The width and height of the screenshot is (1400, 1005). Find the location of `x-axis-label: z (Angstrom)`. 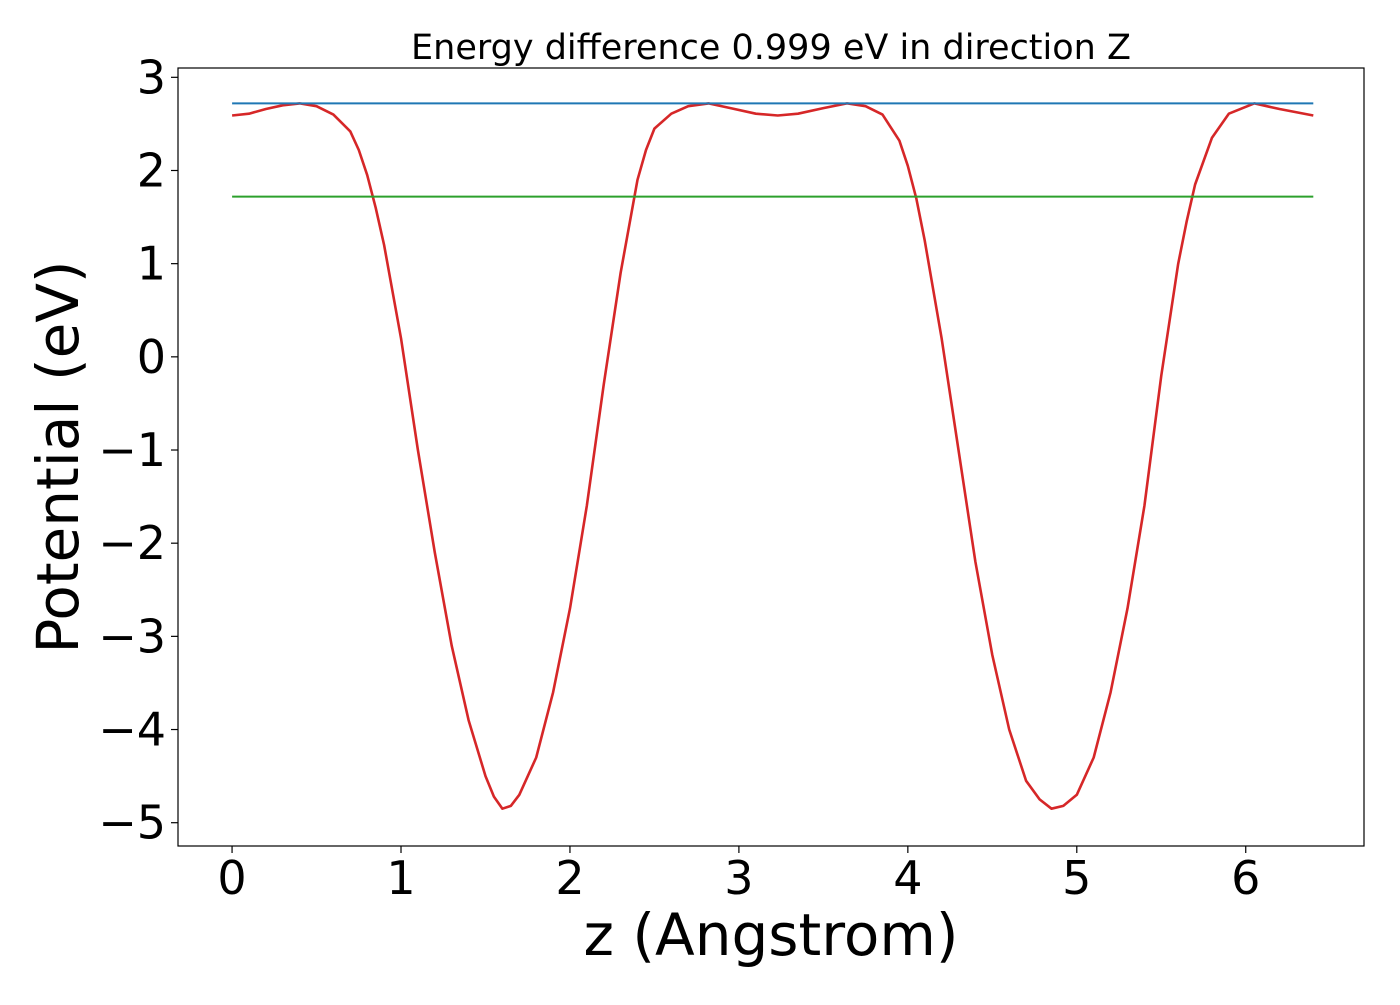

x-axis-label: z (Angstrom) is located at coordinates (771, 935).